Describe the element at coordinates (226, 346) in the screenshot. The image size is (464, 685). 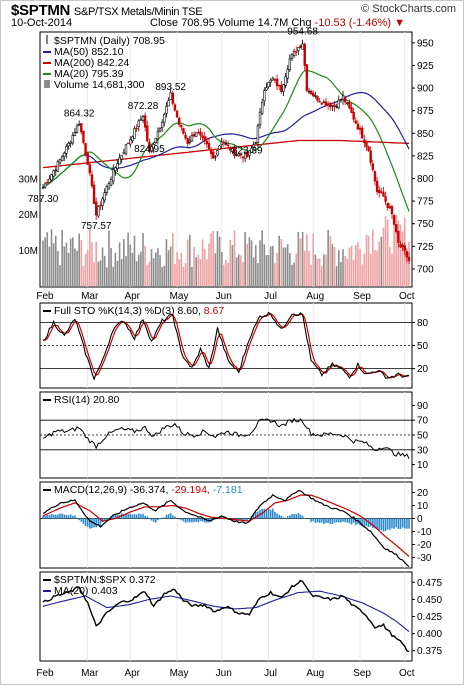
I see `sto-k-line` at that location.